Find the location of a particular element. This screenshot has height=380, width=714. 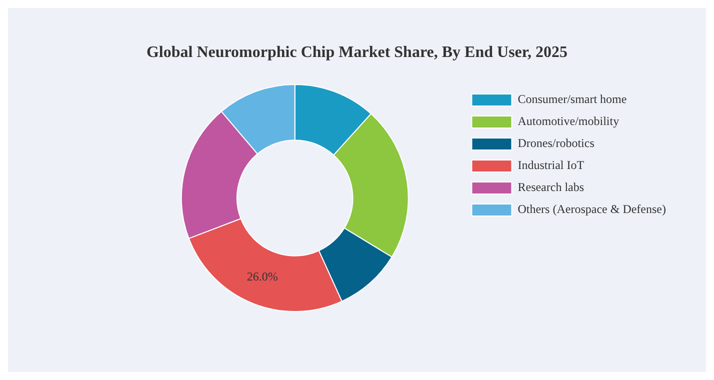

legend-label: Consumer/smart home is located at coordinates (572, 99).